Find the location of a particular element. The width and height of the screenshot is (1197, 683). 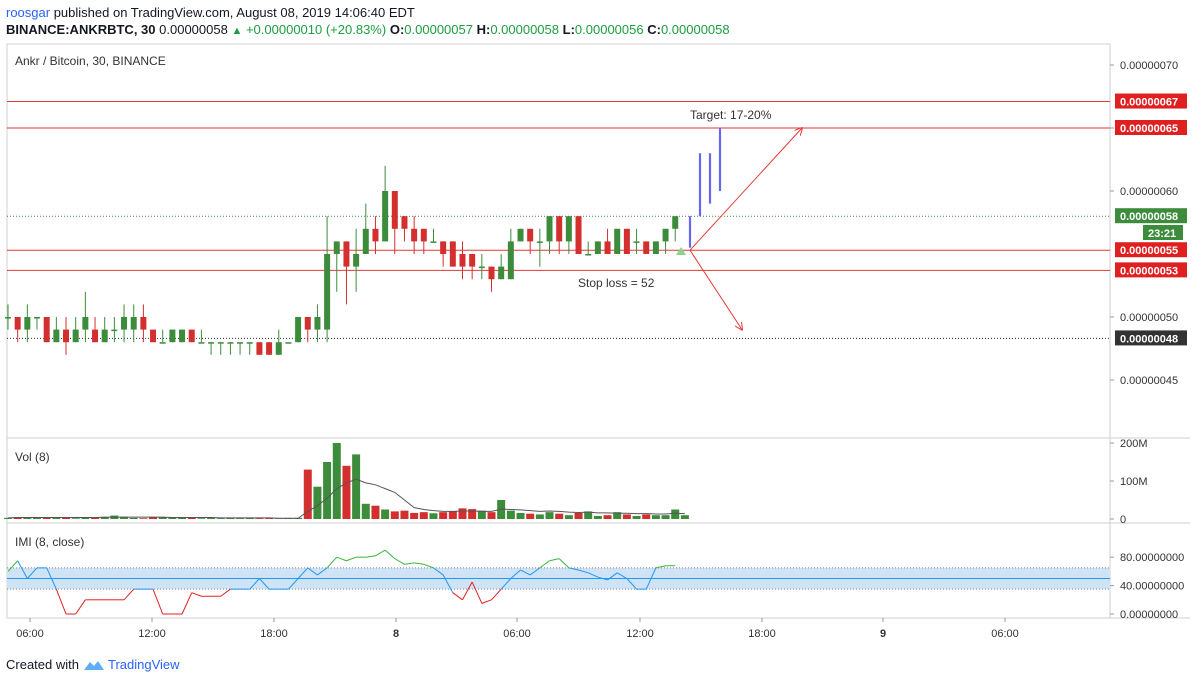

last-price: 0.00000058 is located at coordinates (193, 29).